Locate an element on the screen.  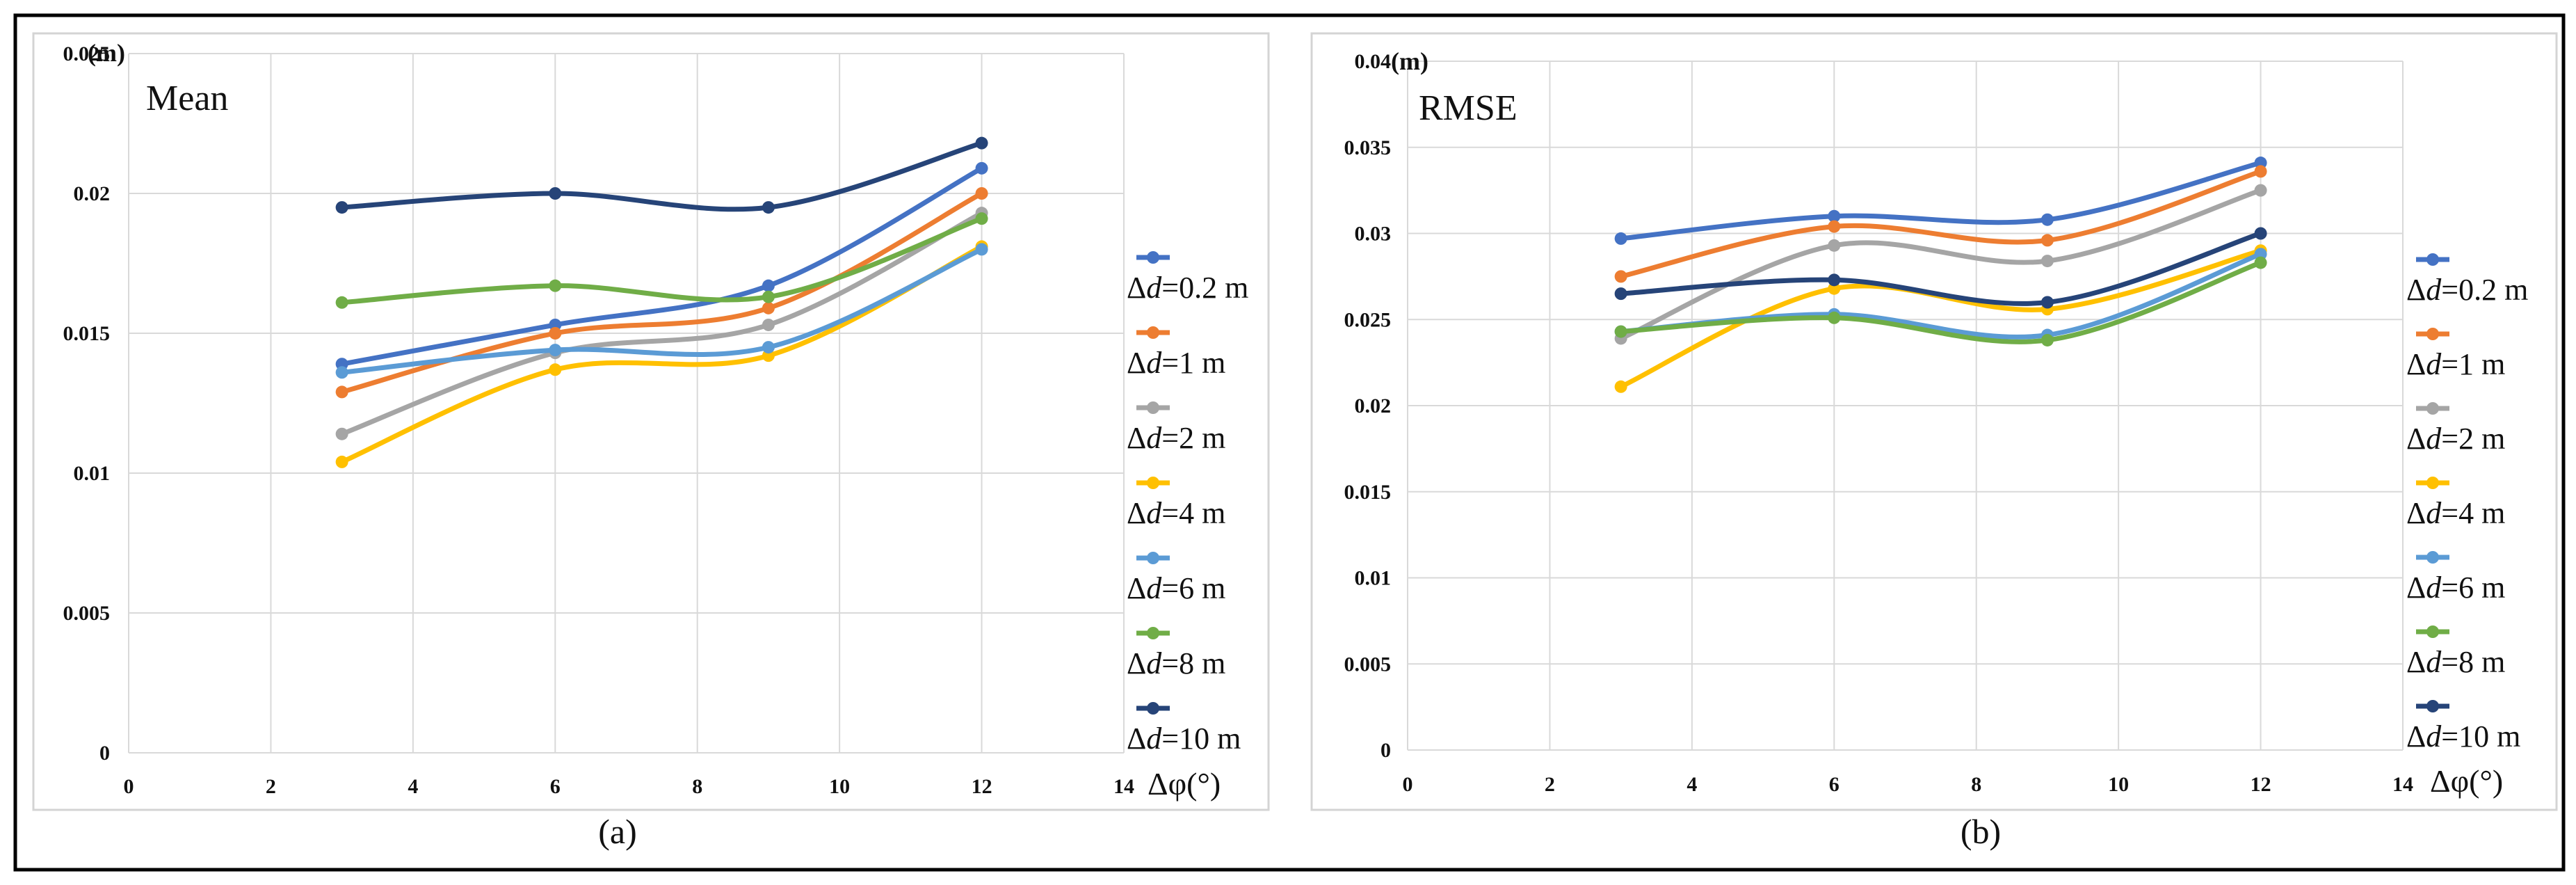
legend-label-a-3: Δd=4 m is located at coordinates (1176, 513).